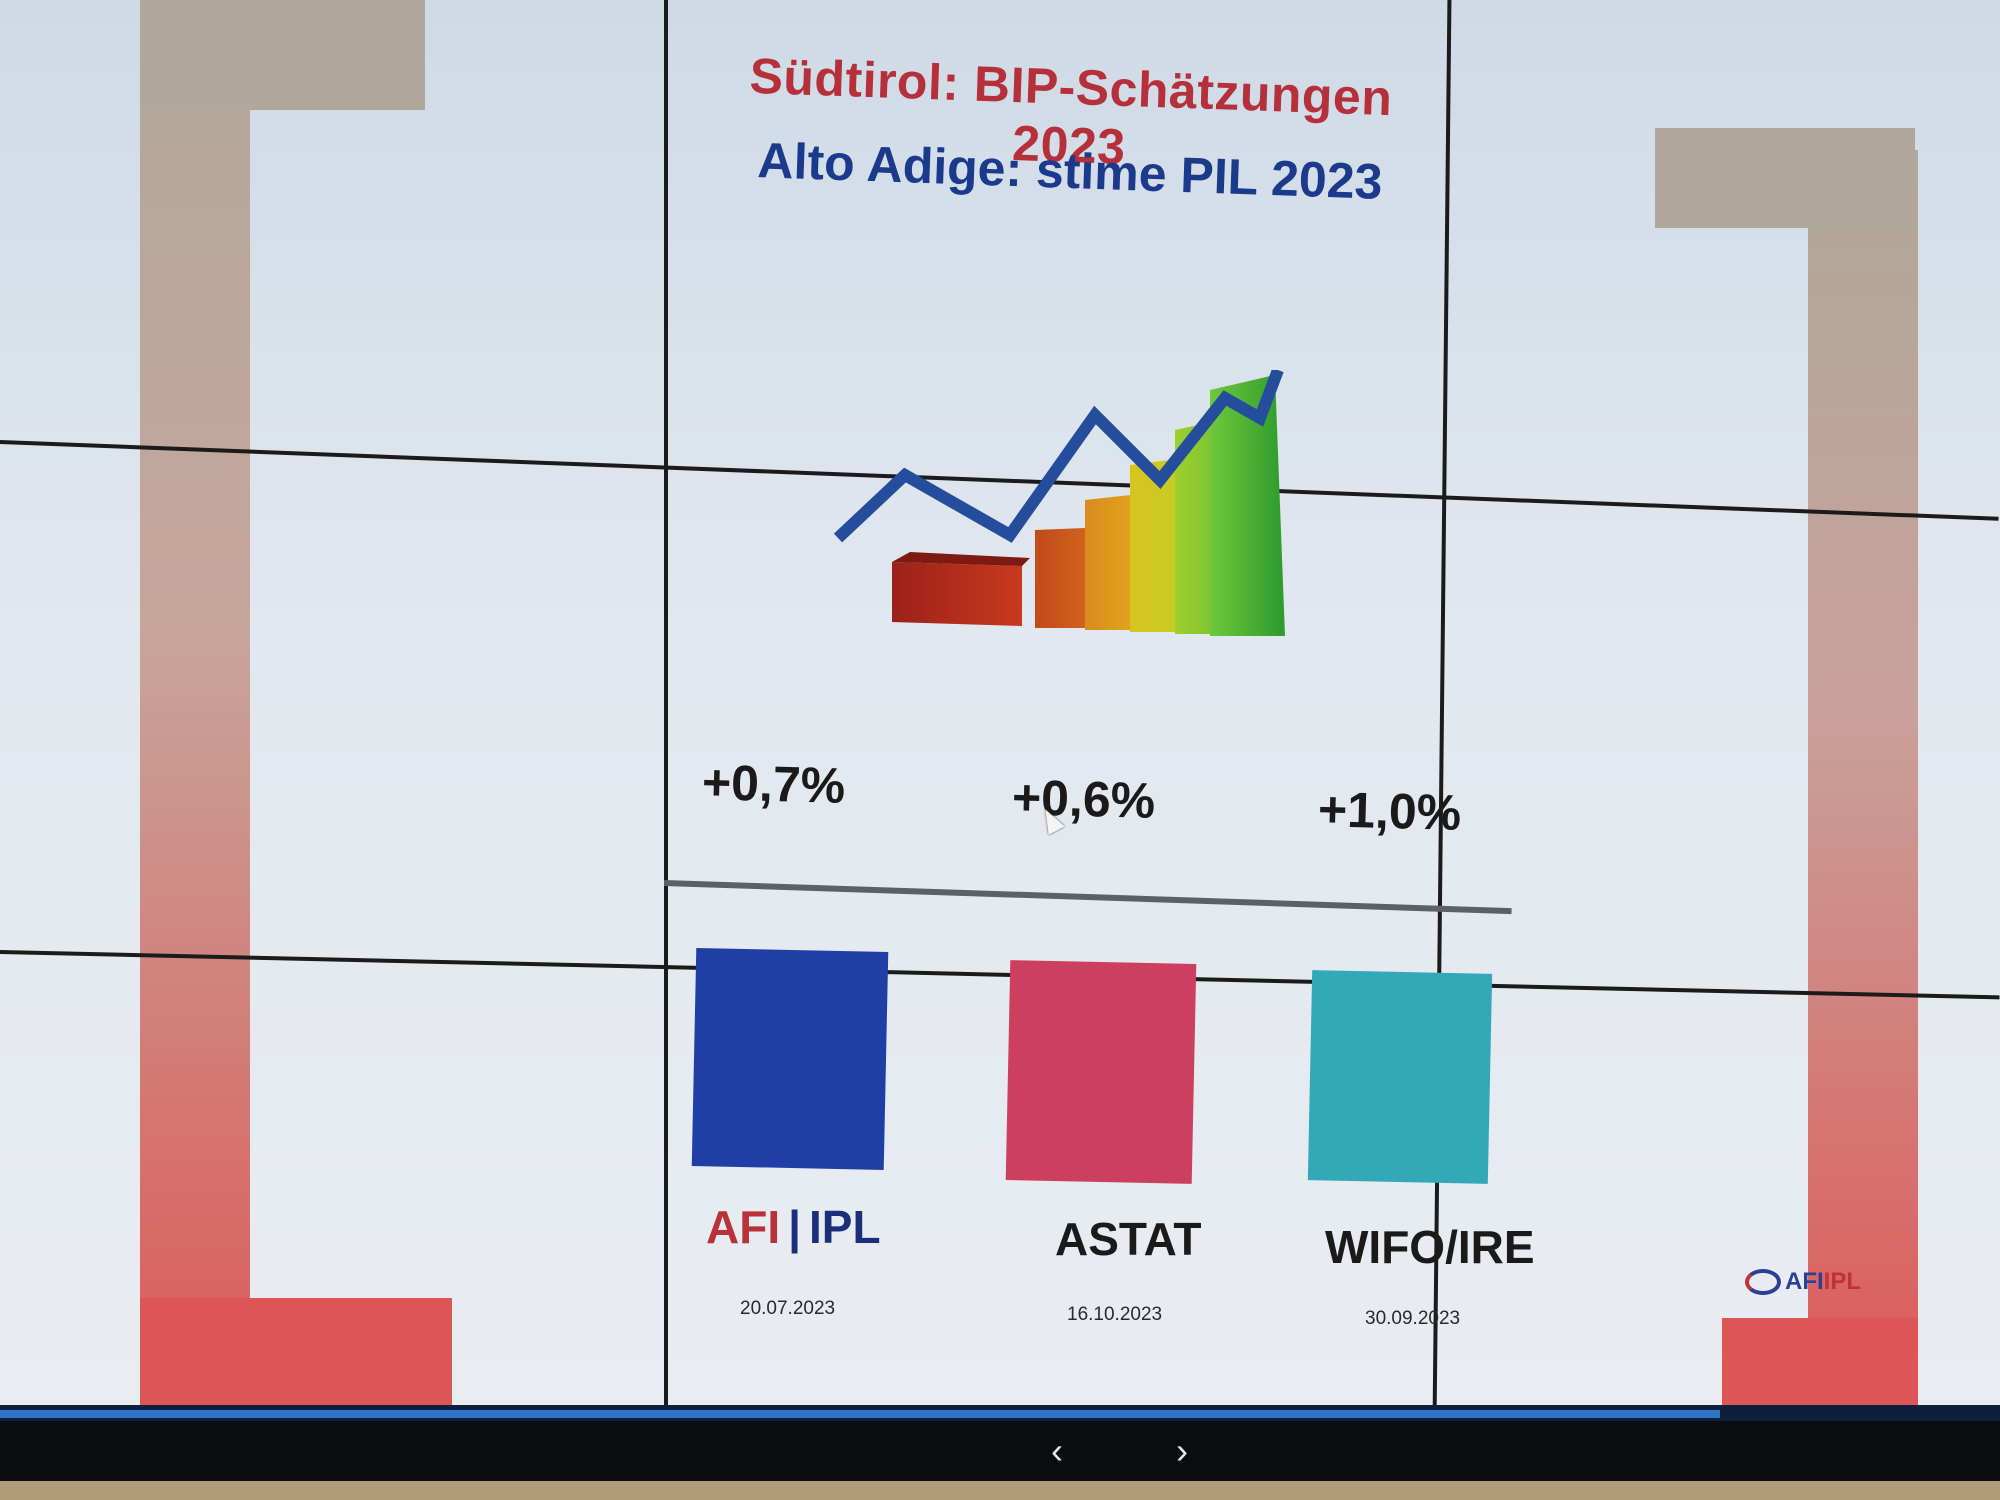  I want to click on bezel-horizontal, so click(1000, 975).